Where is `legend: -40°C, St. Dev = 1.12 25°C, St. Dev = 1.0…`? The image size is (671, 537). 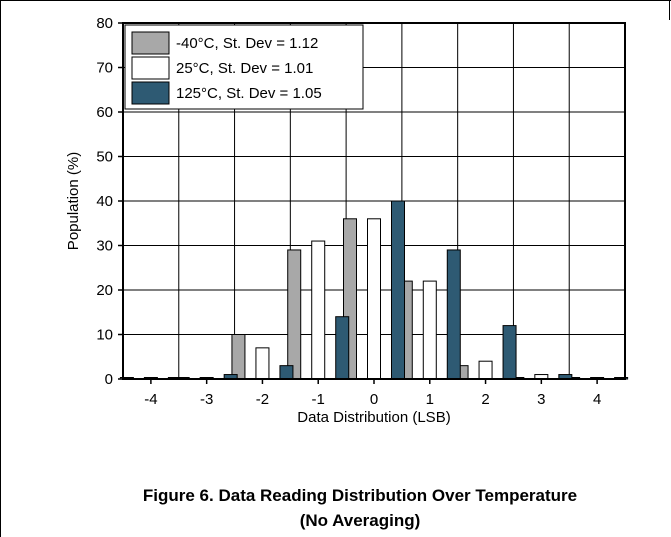
legend: -40°C, St. Dev = 1.12 25°C, St. Dev = 1.0… is located at coordinates (244, 67).